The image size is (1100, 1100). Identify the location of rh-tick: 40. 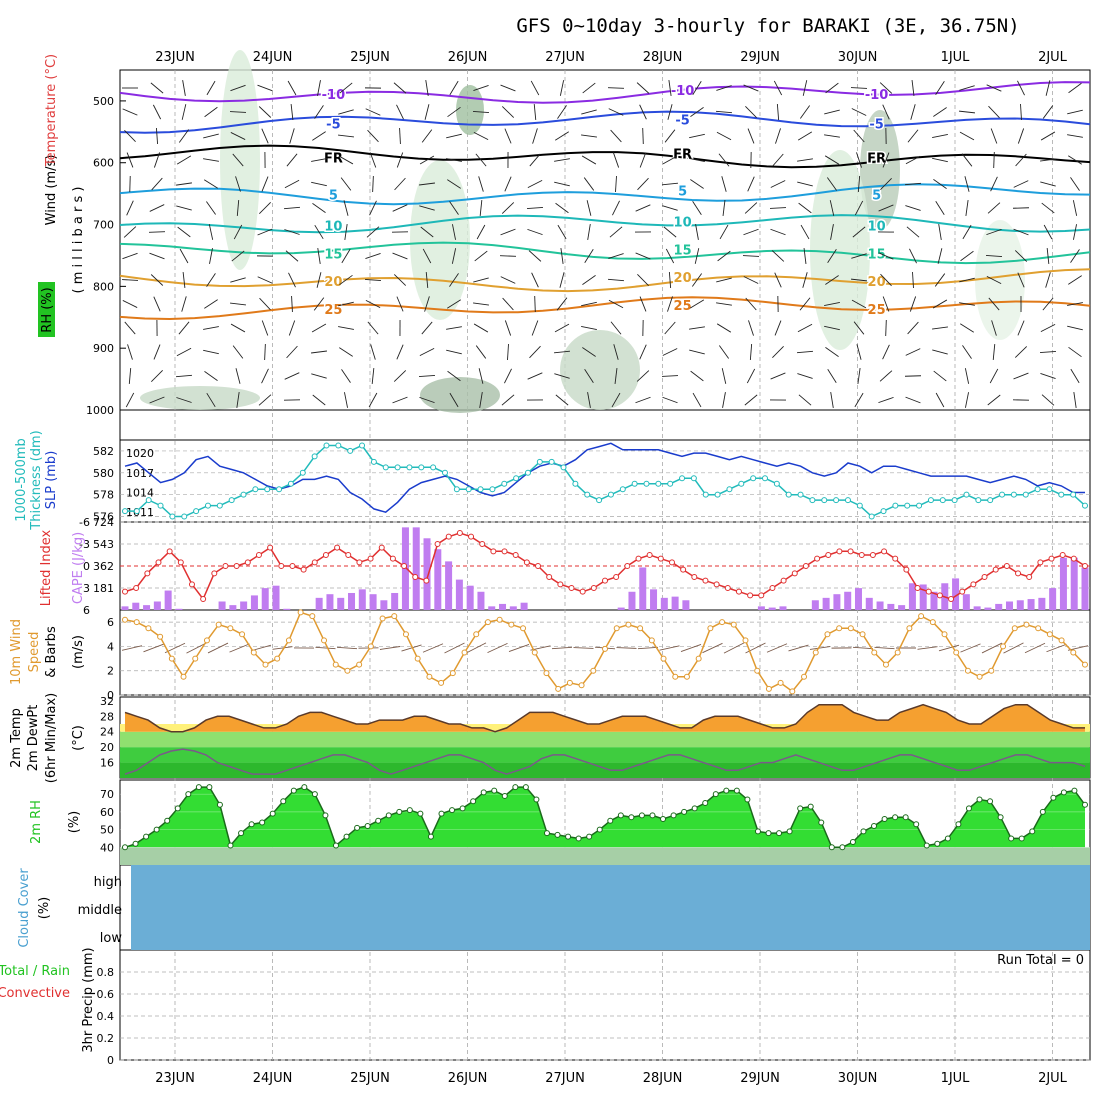
(107, 847).